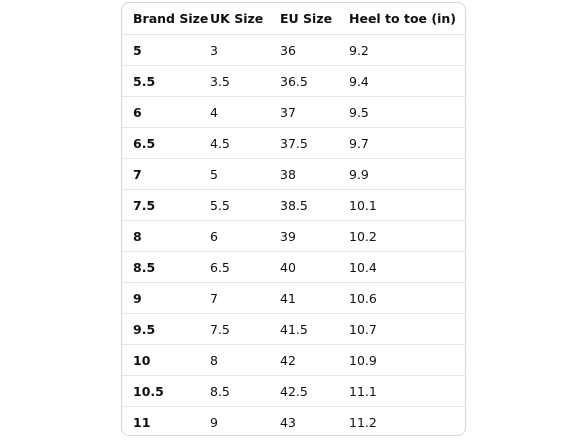 Image resolution: width=588 pixels, height=441 pixels. Describe the element at coordinates (237, 18) in the screenshot. I see `header-cell: UK Size` at that location.